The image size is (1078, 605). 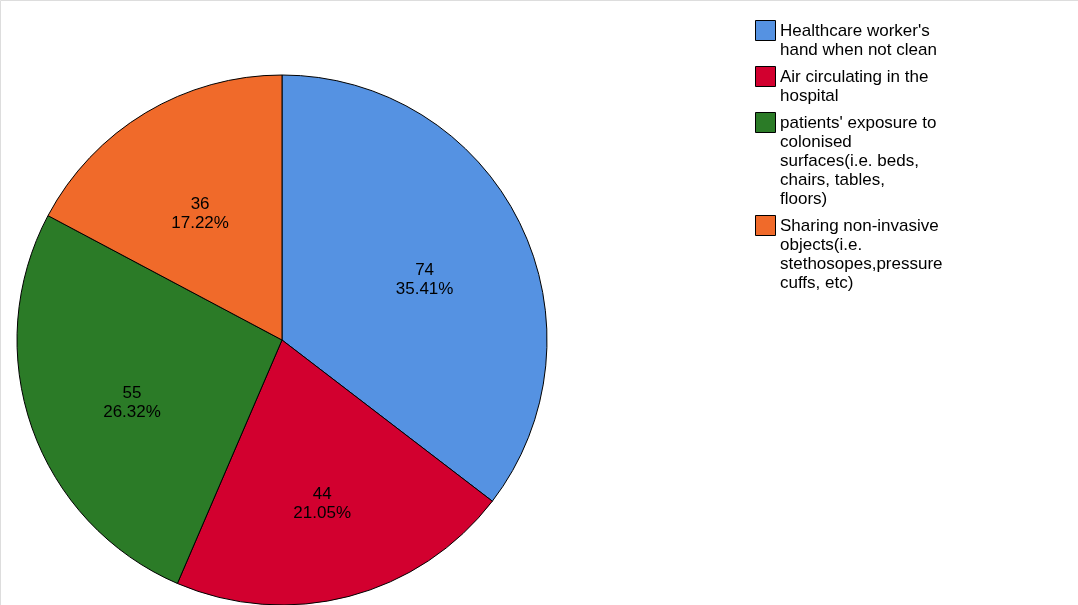 What do you see at coordinates (424, 278) in the screenshot?
I see `data-label: 74 35.41%` at bounding box center [424, 278].